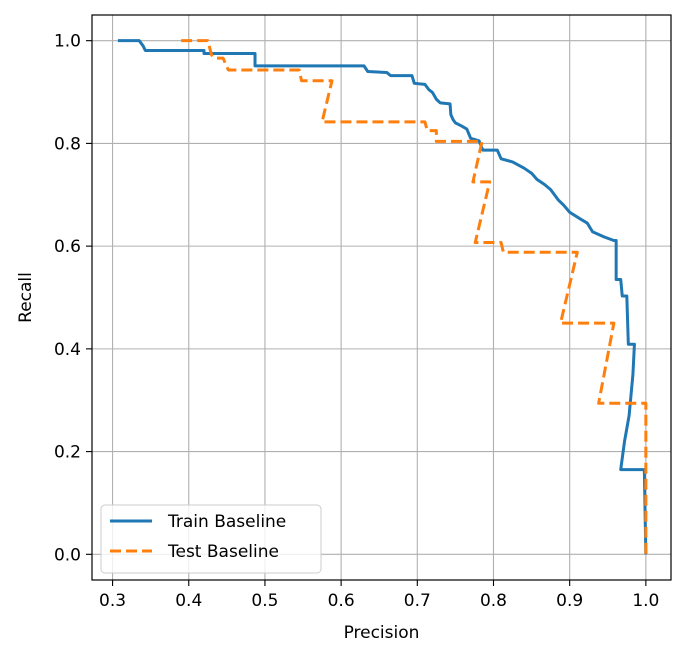 The image size is (687, 659). I want to click on y-tick-label: 0.2, so click(67, 453).